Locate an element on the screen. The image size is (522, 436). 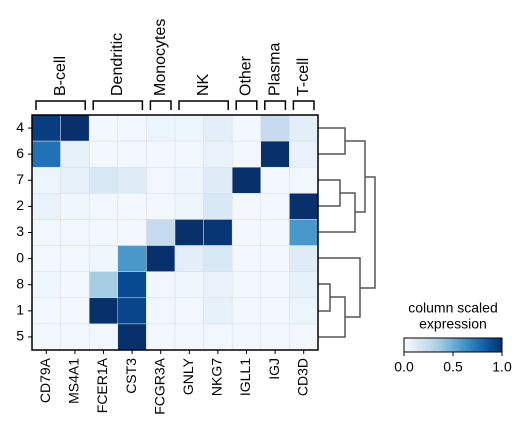
colorbar-title: column scaled is located at coordinates (453, 308).